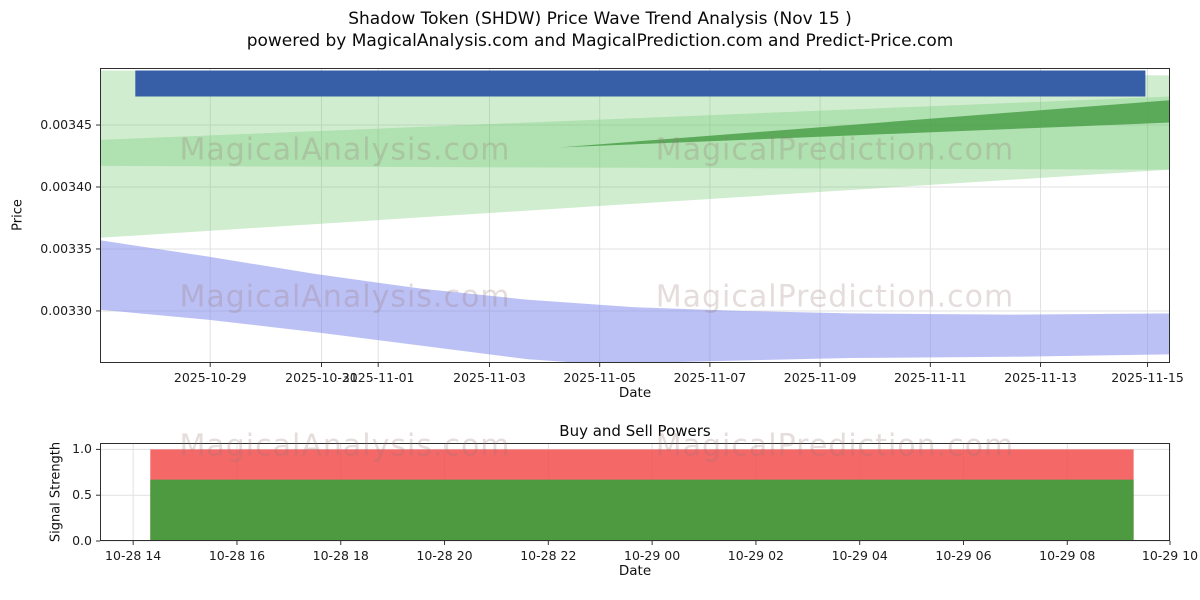 The width and height of the screenshot is (1200, 600). Describe the element at coordinates (652, 555) in the screenshot. I see `x-tick-label: 10-29 00` at that location.